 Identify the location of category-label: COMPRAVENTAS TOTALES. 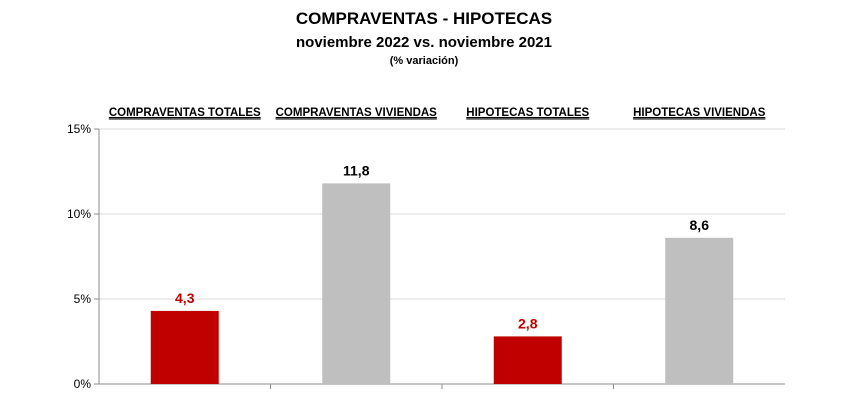
(185, 113).